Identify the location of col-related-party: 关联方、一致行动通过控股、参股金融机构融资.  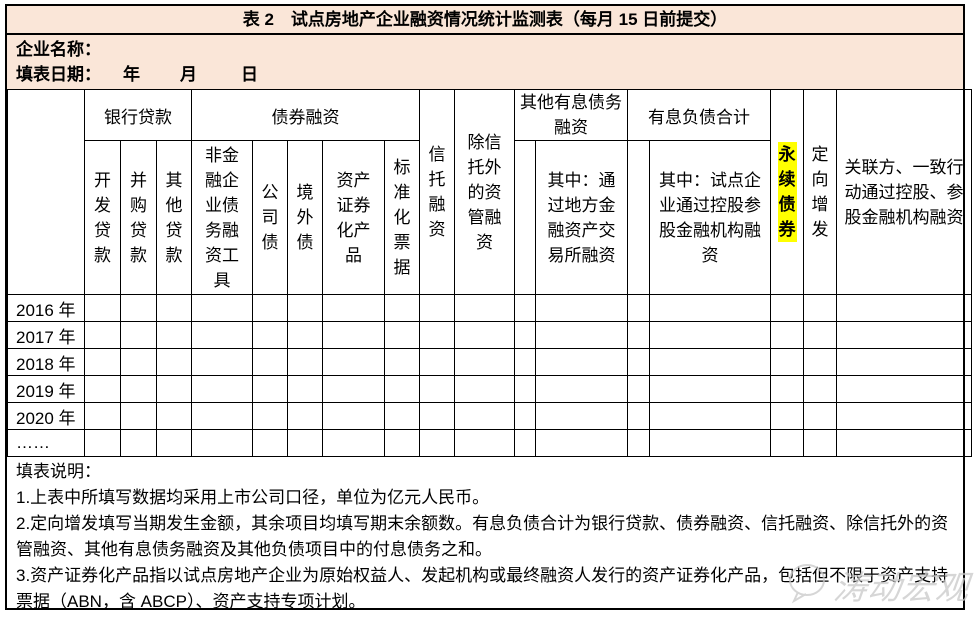
(904, 192).